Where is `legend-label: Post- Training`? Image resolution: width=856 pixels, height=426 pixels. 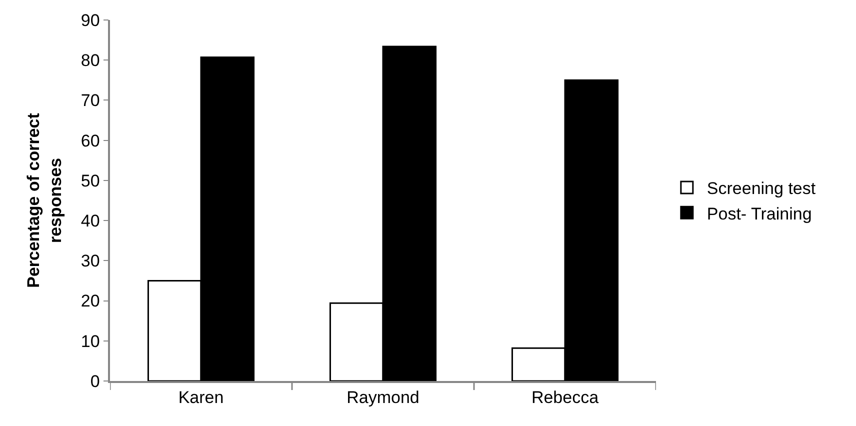 legend-label: Post- Training is located at coordinates (759, 214).